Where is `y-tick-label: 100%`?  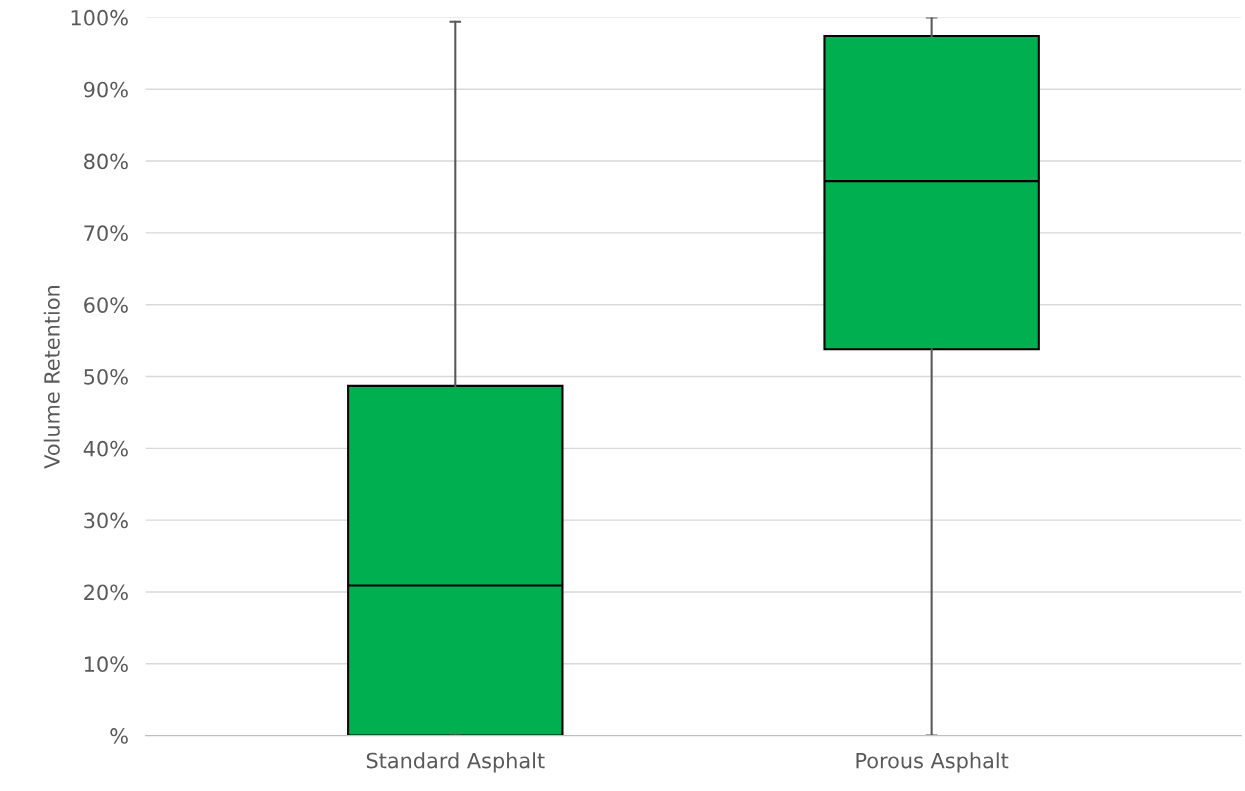 y-tick-label: 100% is located at coordinates (99, 17).